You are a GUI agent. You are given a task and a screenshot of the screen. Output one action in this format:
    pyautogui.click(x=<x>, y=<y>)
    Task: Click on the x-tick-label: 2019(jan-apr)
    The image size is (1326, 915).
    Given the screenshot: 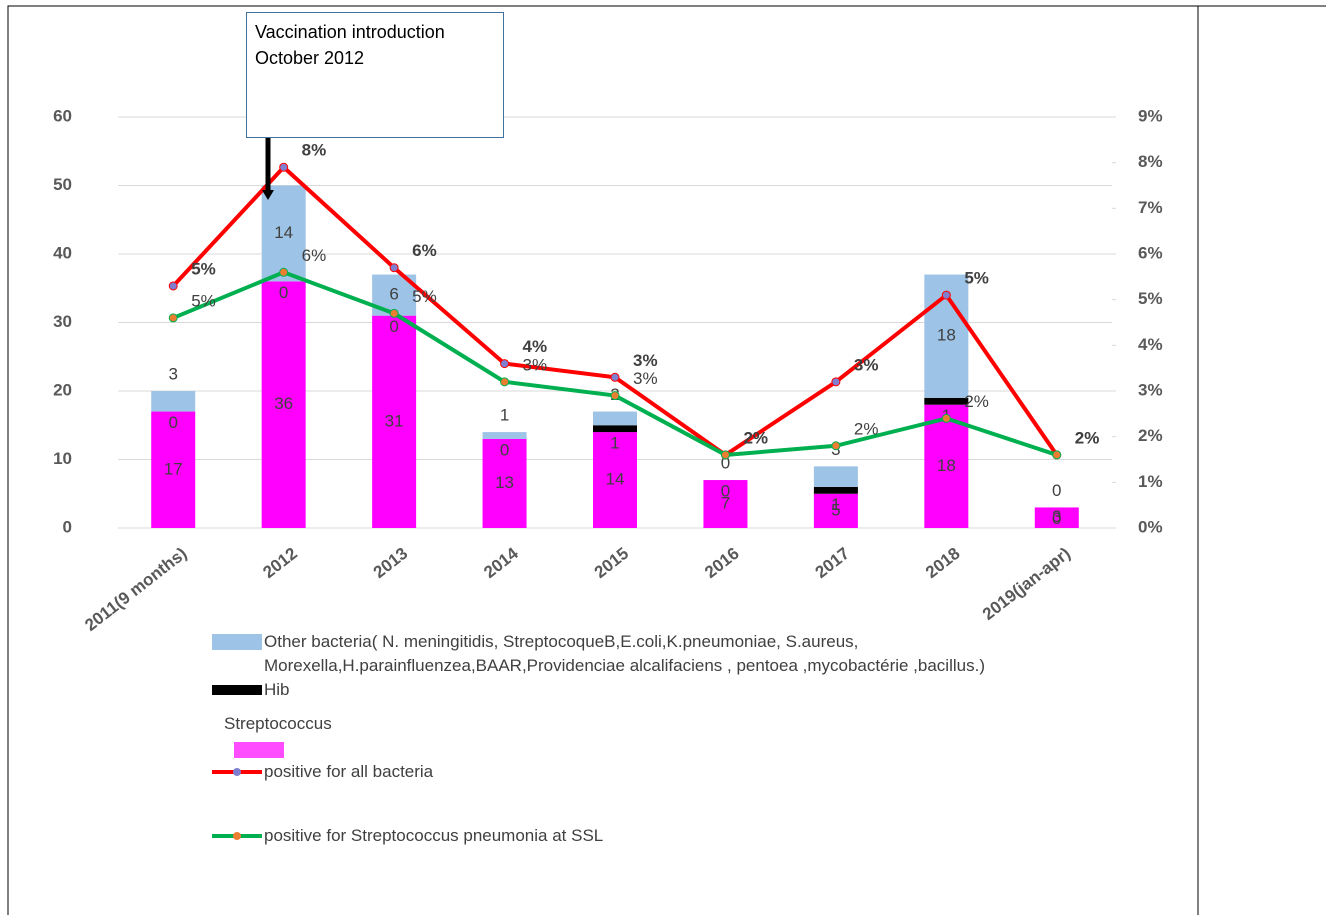 What is the action you would take?
    pyautogui.click(x=1026, y=584)
    